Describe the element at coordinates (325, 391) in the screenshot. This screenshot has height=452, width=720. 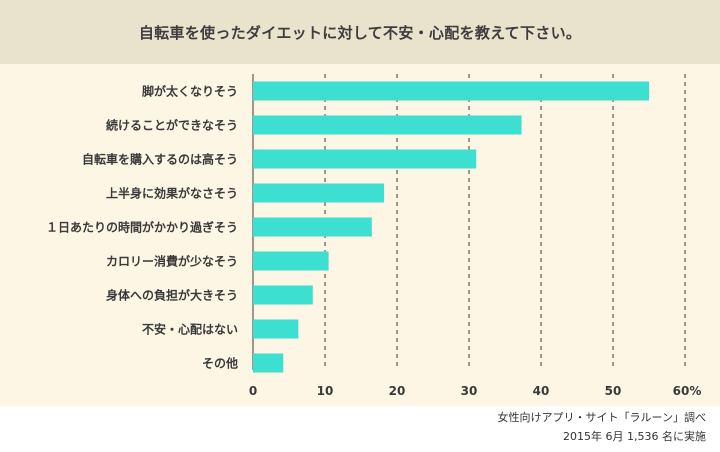
I see `x-tick-label: 10` at that location.